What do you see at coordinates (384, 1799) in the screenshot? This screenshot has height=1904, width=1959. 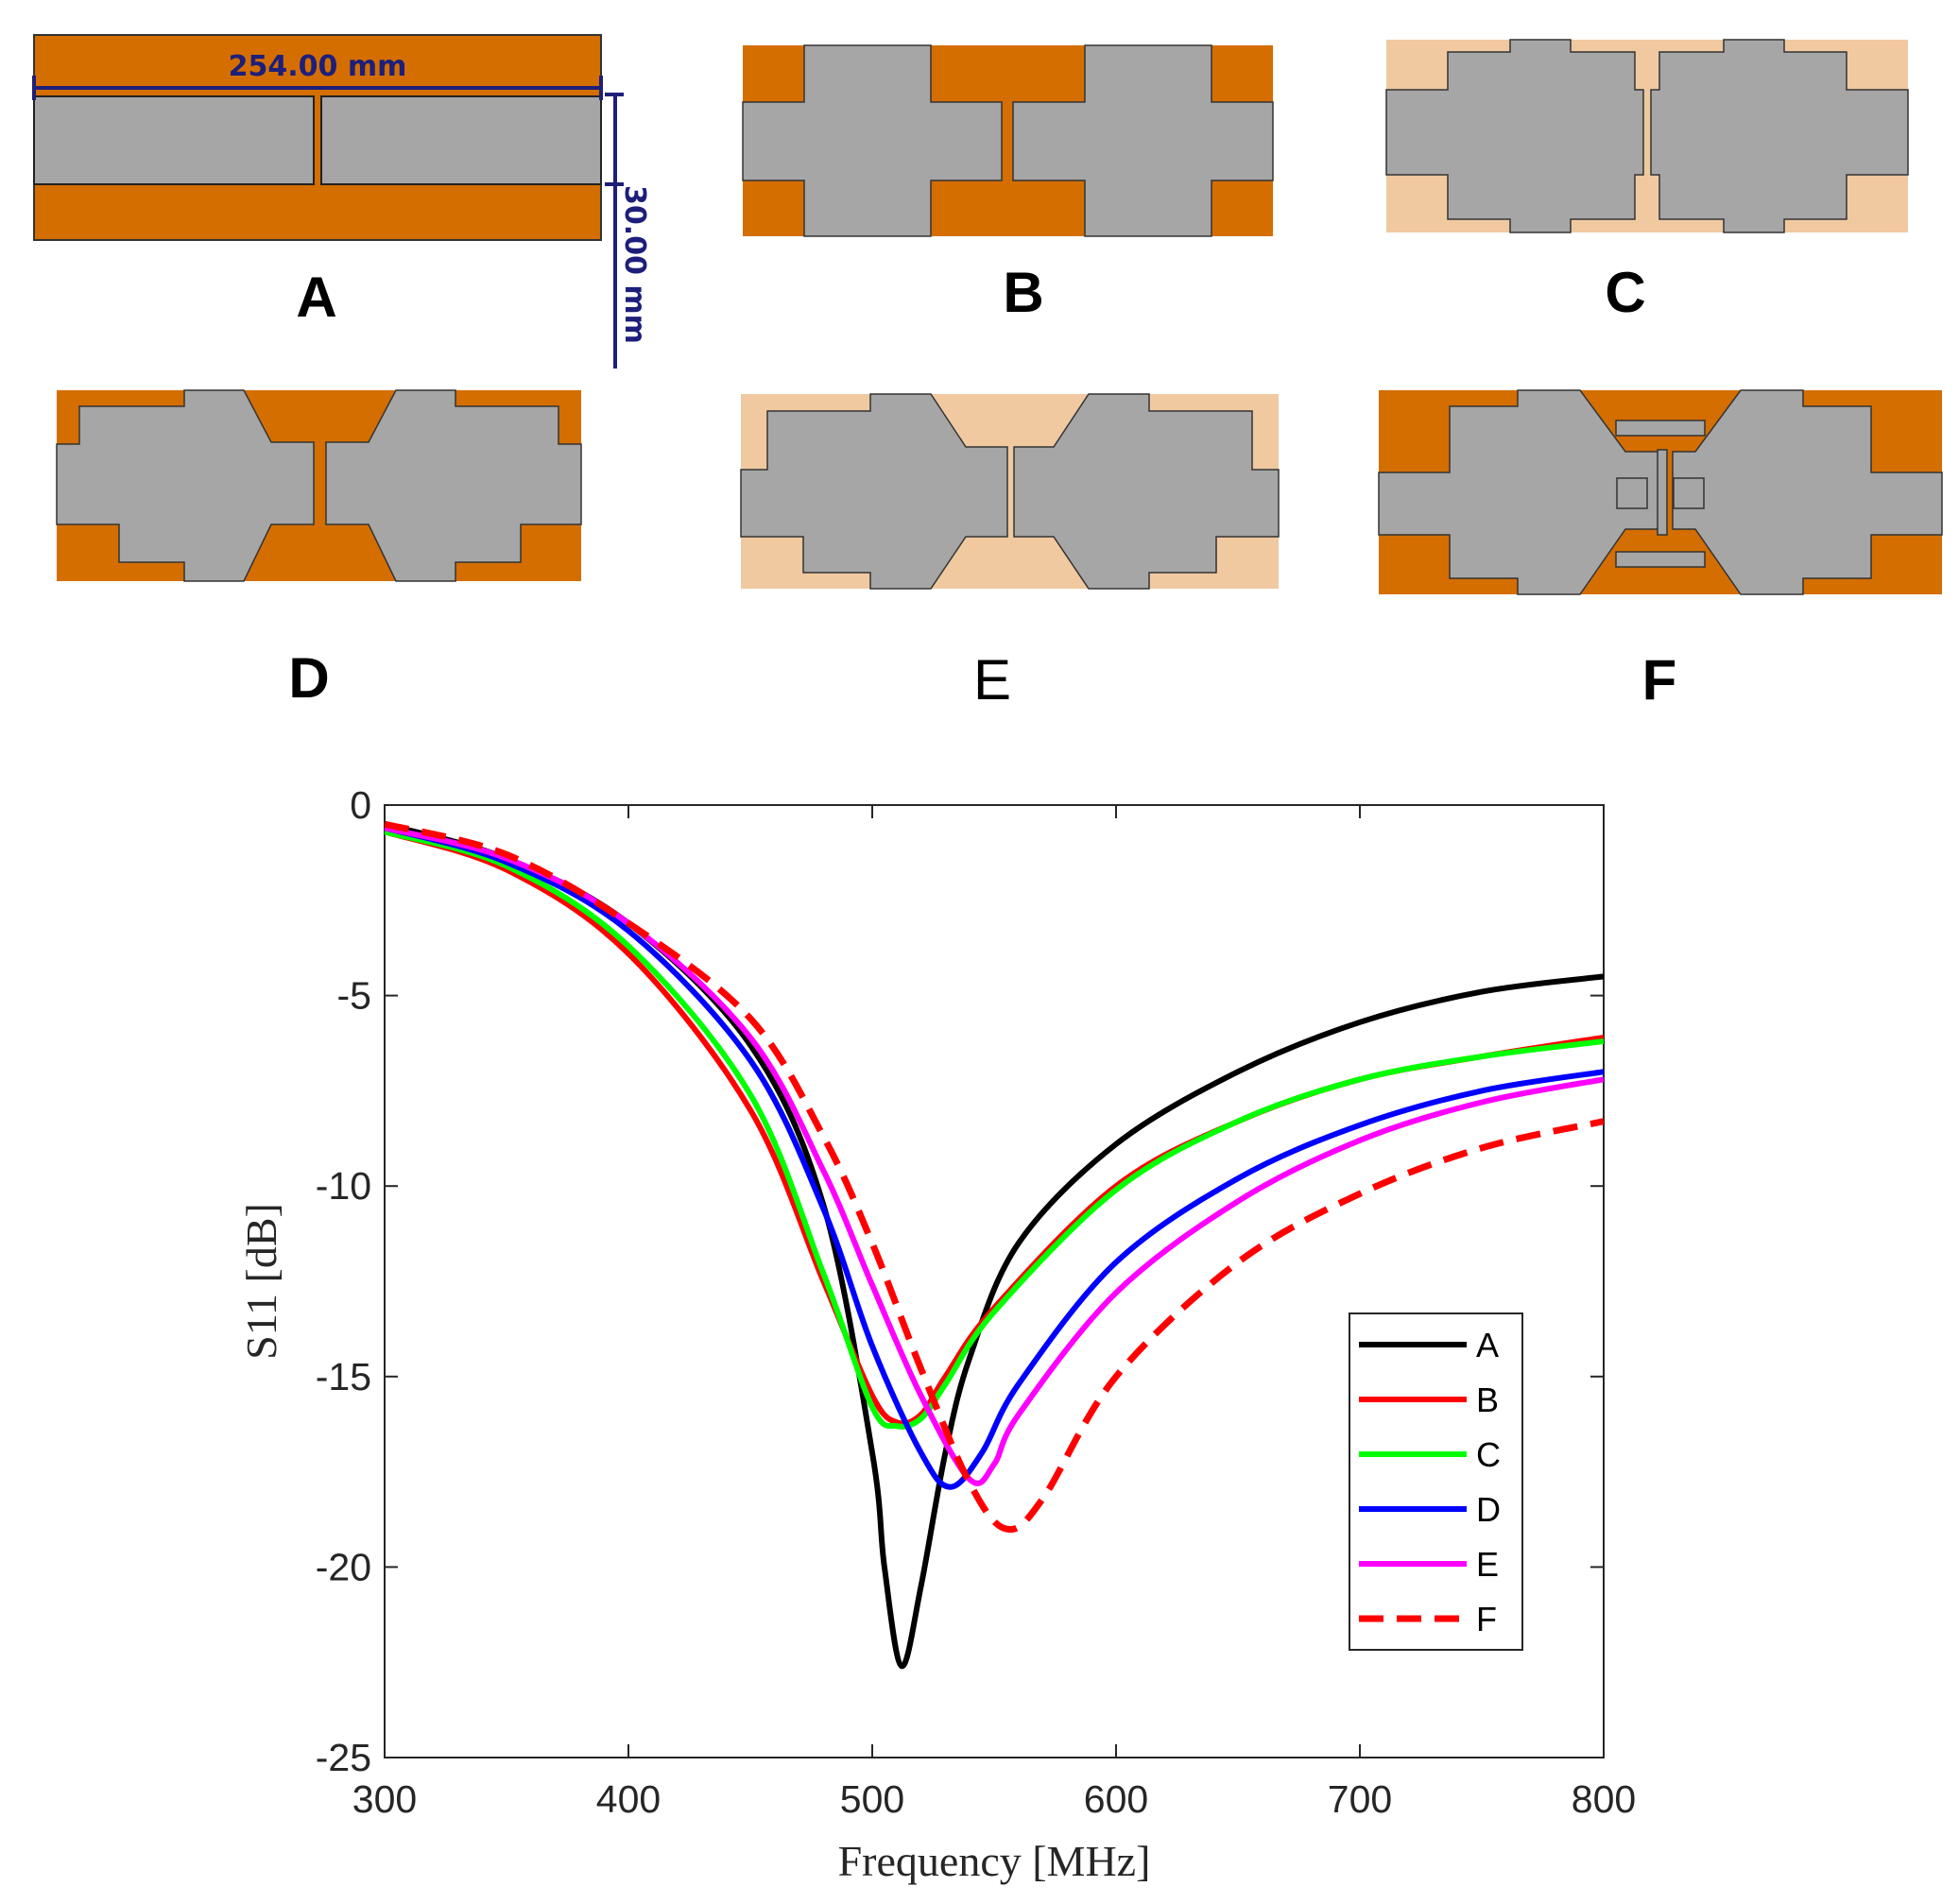 I see `x-tick-label: 300` at bounding box center [384, 1799].